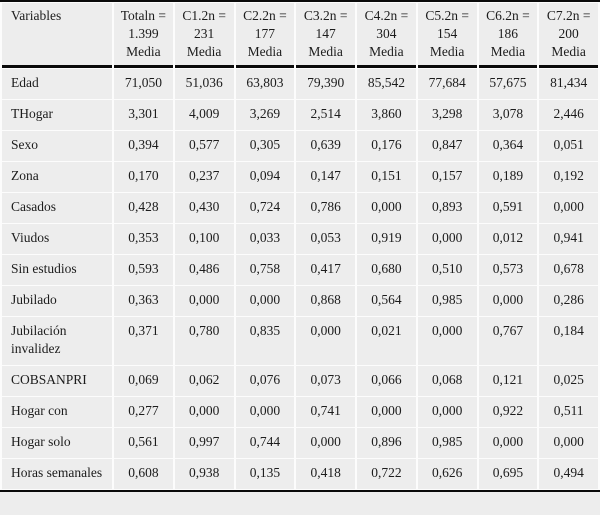 The image size is (600, 515). I want to click on value-cell: 0,025, so click(568, 381).